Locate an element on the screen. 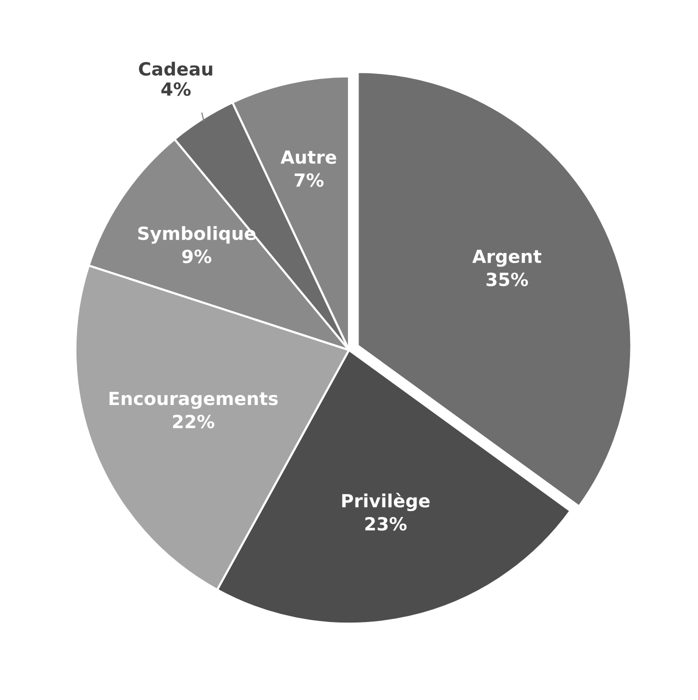 This screenshot has width=698, height=700. data-label: 23% is located at coordinates (386, 523).